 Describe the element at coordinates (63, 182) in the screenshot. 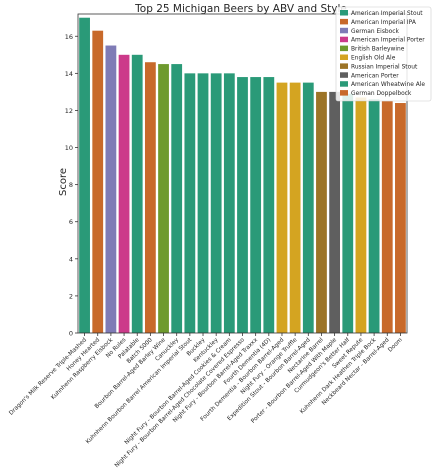

I see `y-axis-label: Score` at that location.